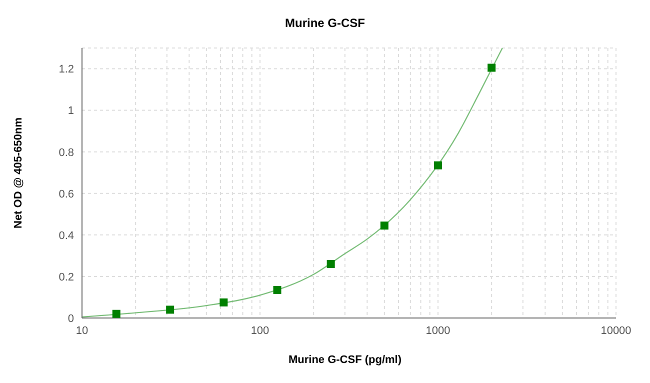 The height and width of the screenshot is (383, 650). Describe the element at coordinates (82, 330) in the screenshot. I see `x-tick-label: 10` at that location.